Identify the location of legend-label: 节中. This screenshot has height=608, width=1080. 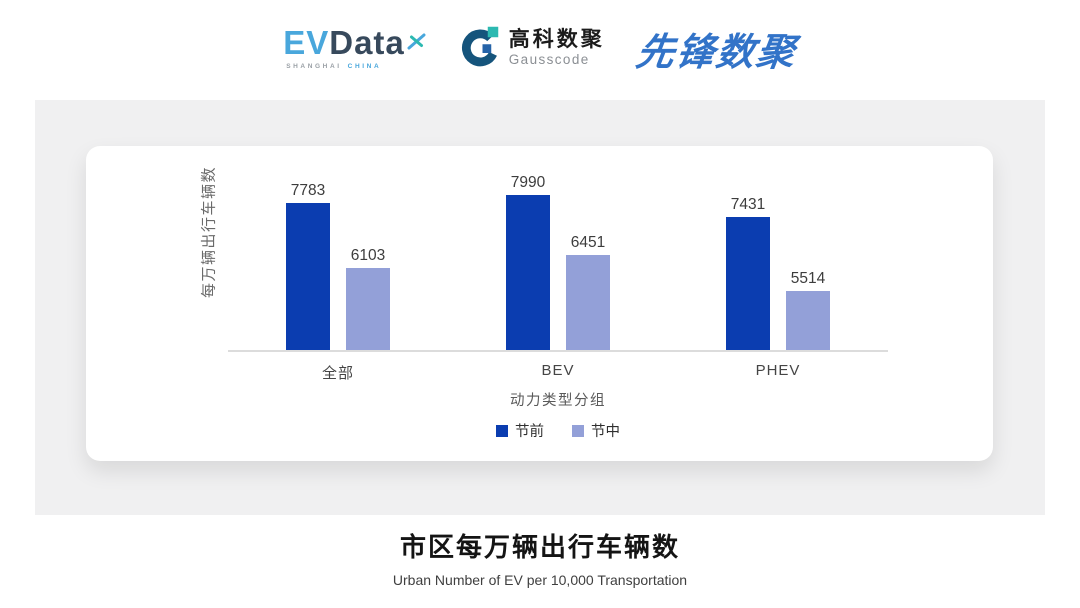
(605, 432).